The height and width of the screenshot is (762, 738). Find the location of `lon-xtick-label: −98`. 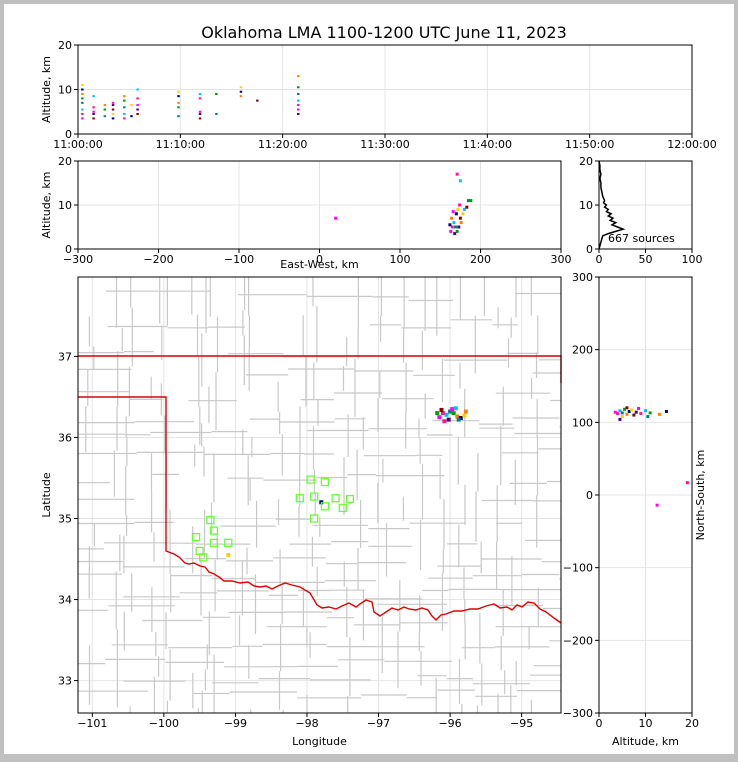

lon-xtick-label: −98 is located at coordinates (306, 723).